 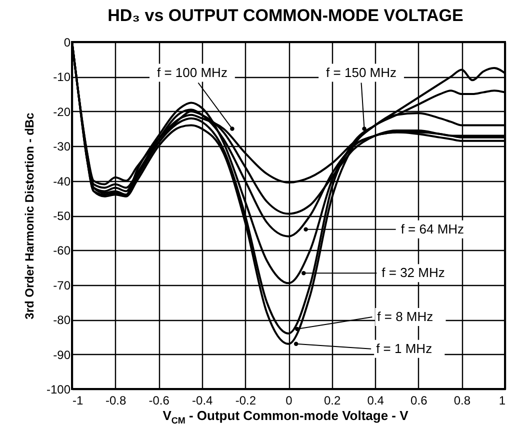 I want to click on y-tick-label: -100, so click(x=58, y=389).